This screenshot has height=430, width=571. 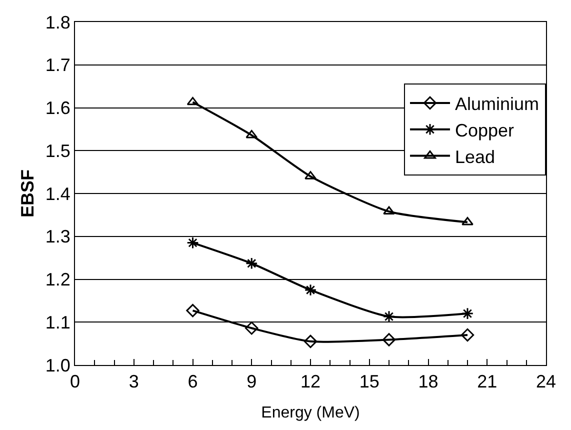 What do you see at coordinates (428, 382) in the screenshot?
I see `x-tick-label: 18` at bounding box center [428, 382].